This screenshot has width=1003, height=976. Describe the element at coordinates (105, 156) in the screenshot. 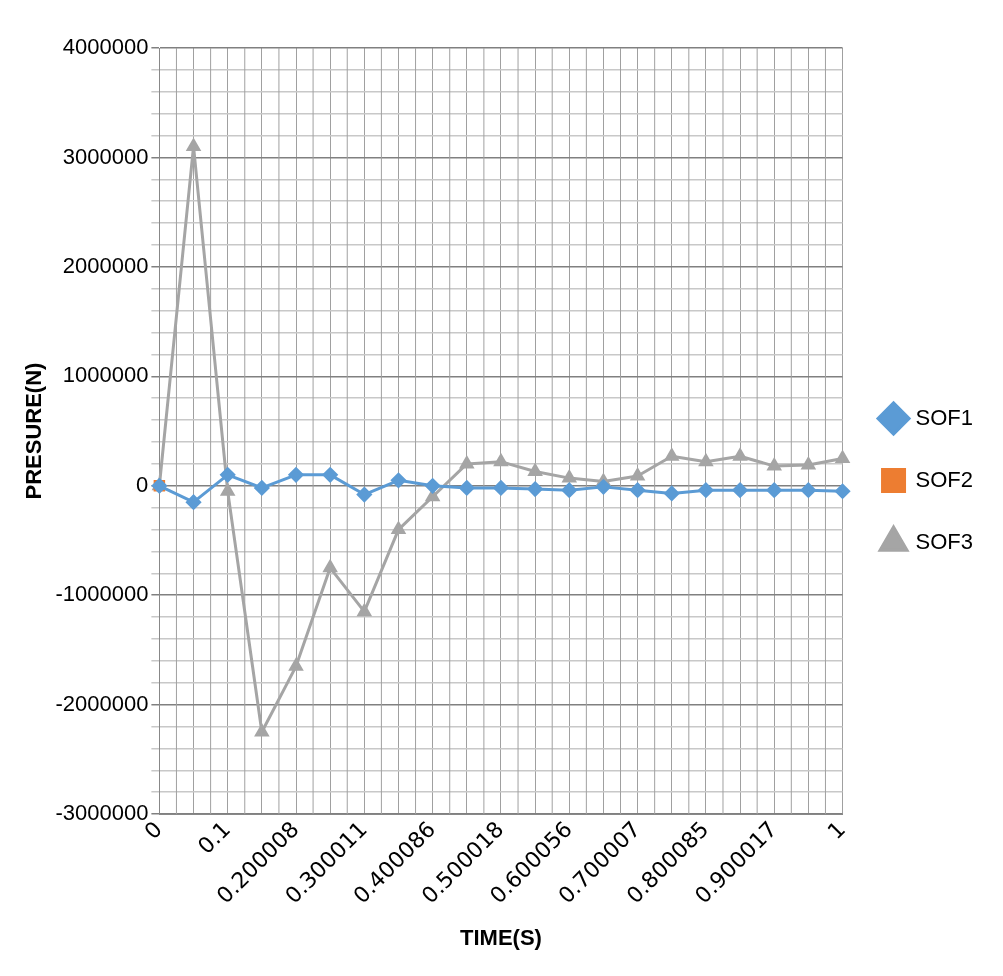

I see `y-tick-label: 3000000` at that location.